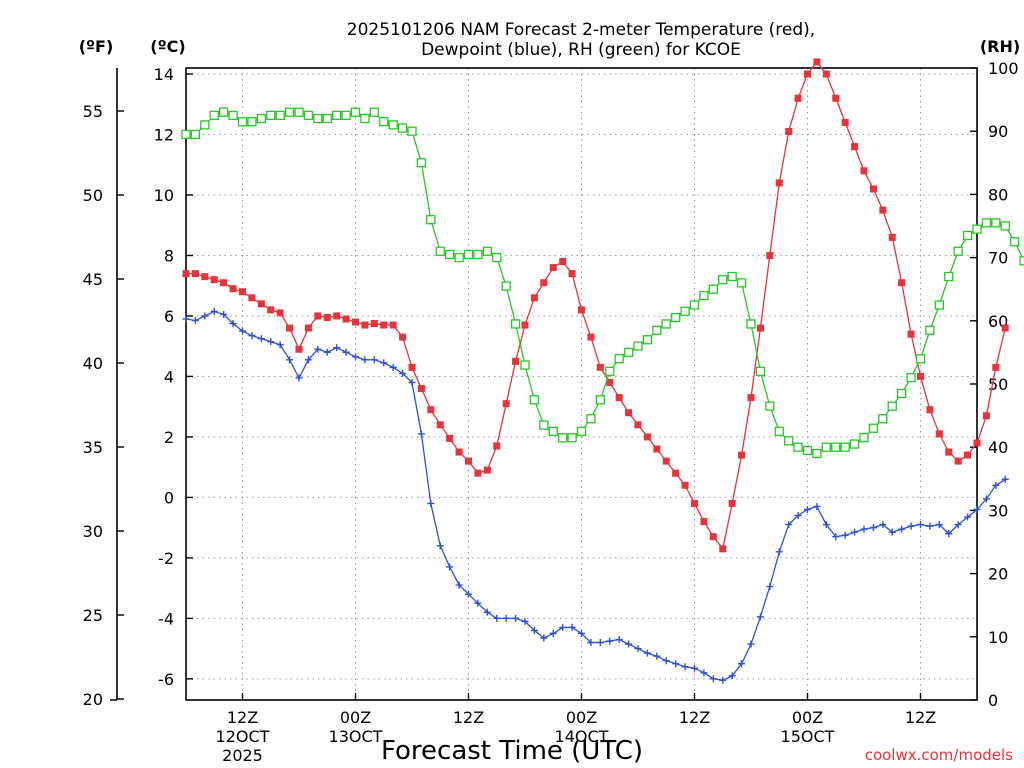  What do you see at coordinates (998, 194) in the screenshot?
I see `rh-tick-label: 80` at bounding box center [998, 194].